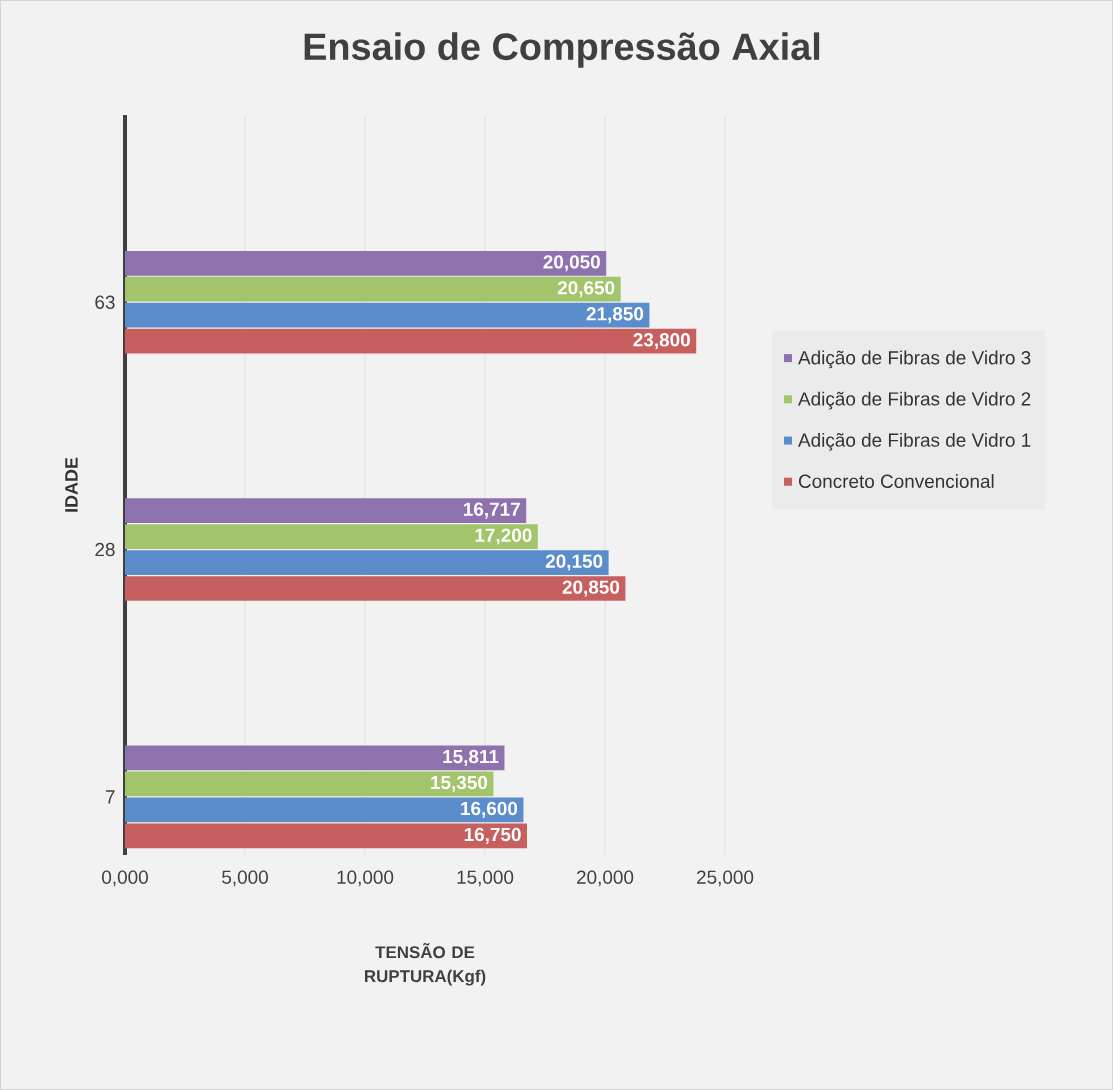 This screenshot has height=1090, width=1113. What do you see at coordinates (661, 341) in the screenshot?
I see `data-label: 23,800` at bounding box center [661, 341].